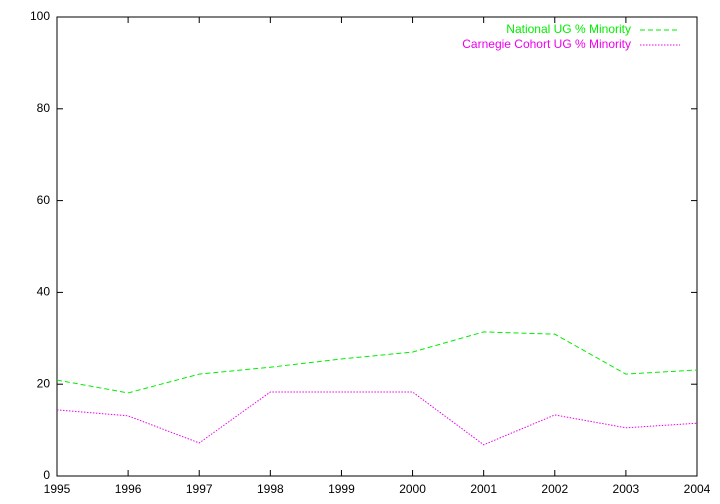  What do you see at coordinates (554, 489) in the screenshot?
I see `x-tick-label: 2002` at bounding box center [554, 489].